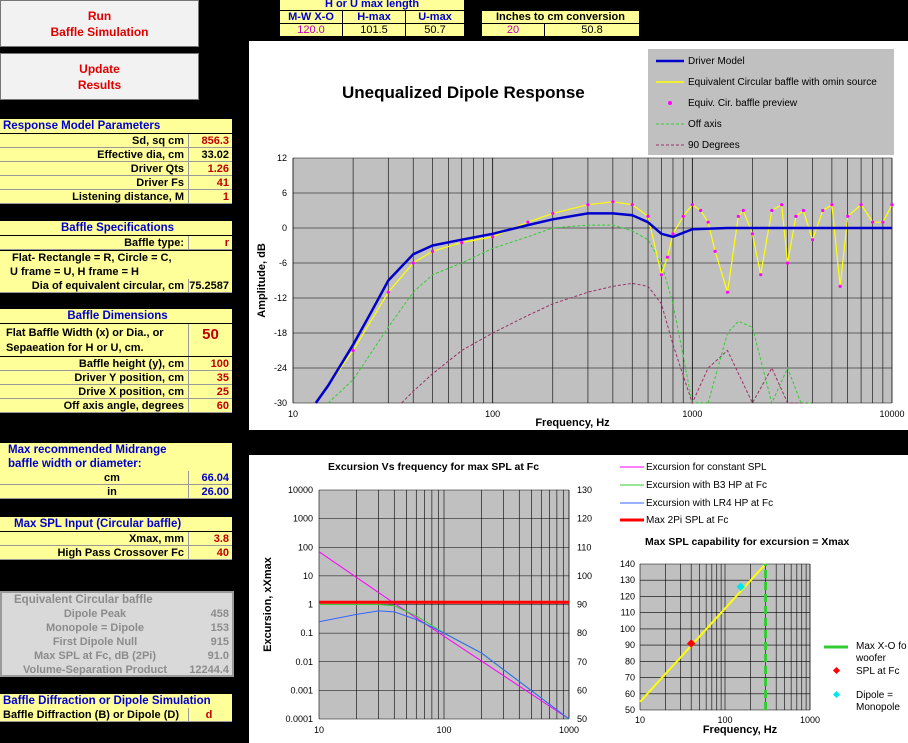 Image resolution: width=908 pixels, height=743 pixels. I want to click on equiv-baffle-panel, so click(117, 634).